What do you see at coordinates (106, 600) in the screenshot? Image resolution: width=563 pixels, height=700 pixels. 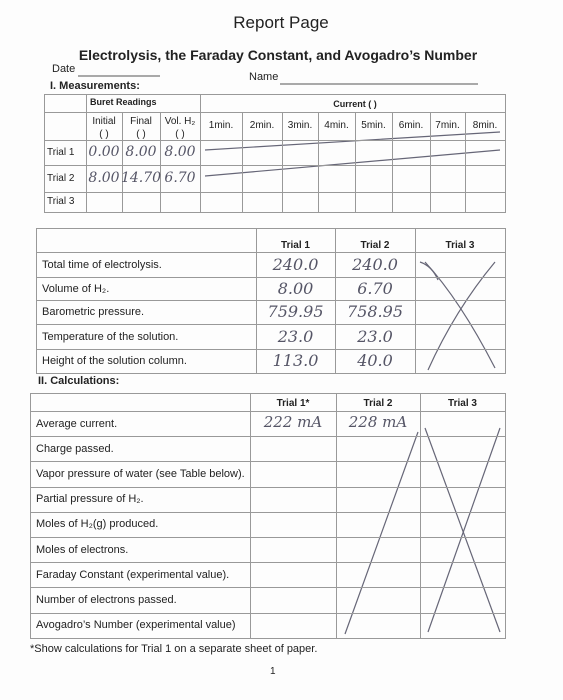 I see `row-label: Number of electrons passed.` at bounding box center [106, 600].